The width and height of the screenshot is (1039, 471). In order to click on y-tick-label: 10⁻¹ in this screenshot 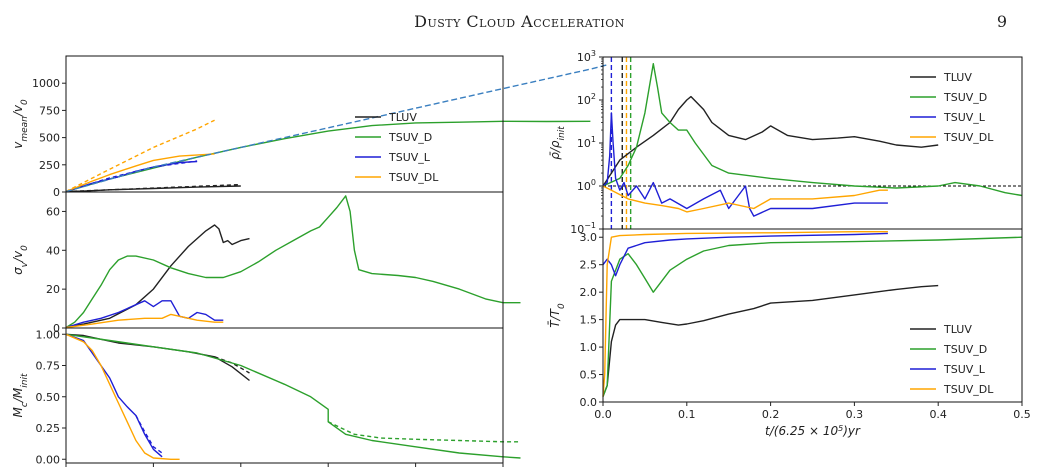, I will do `click(583, 228)`.